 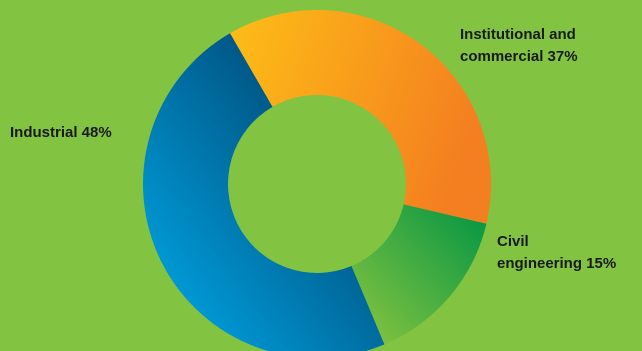 What do you see at coordinates (520, 45) in the screenshot?
I see `label-institutional-commercial: Institutional and commercial 37%` at bounding box center [520, 45].